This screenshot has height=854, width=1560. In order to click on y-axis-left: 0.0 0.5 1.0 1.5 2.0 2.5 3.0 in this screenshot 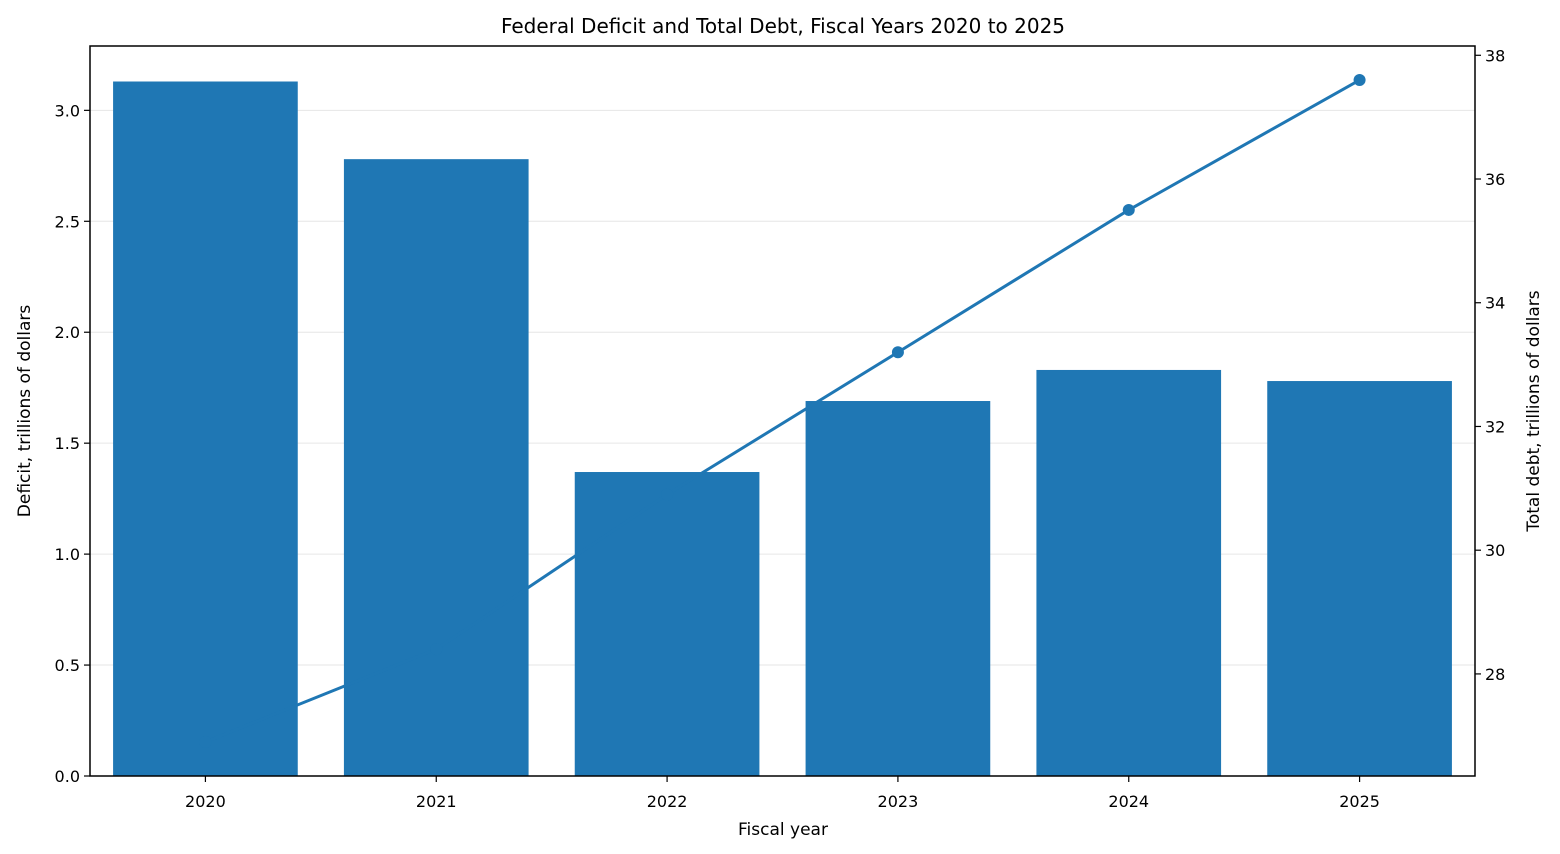, I will do `click(72, 443)`.